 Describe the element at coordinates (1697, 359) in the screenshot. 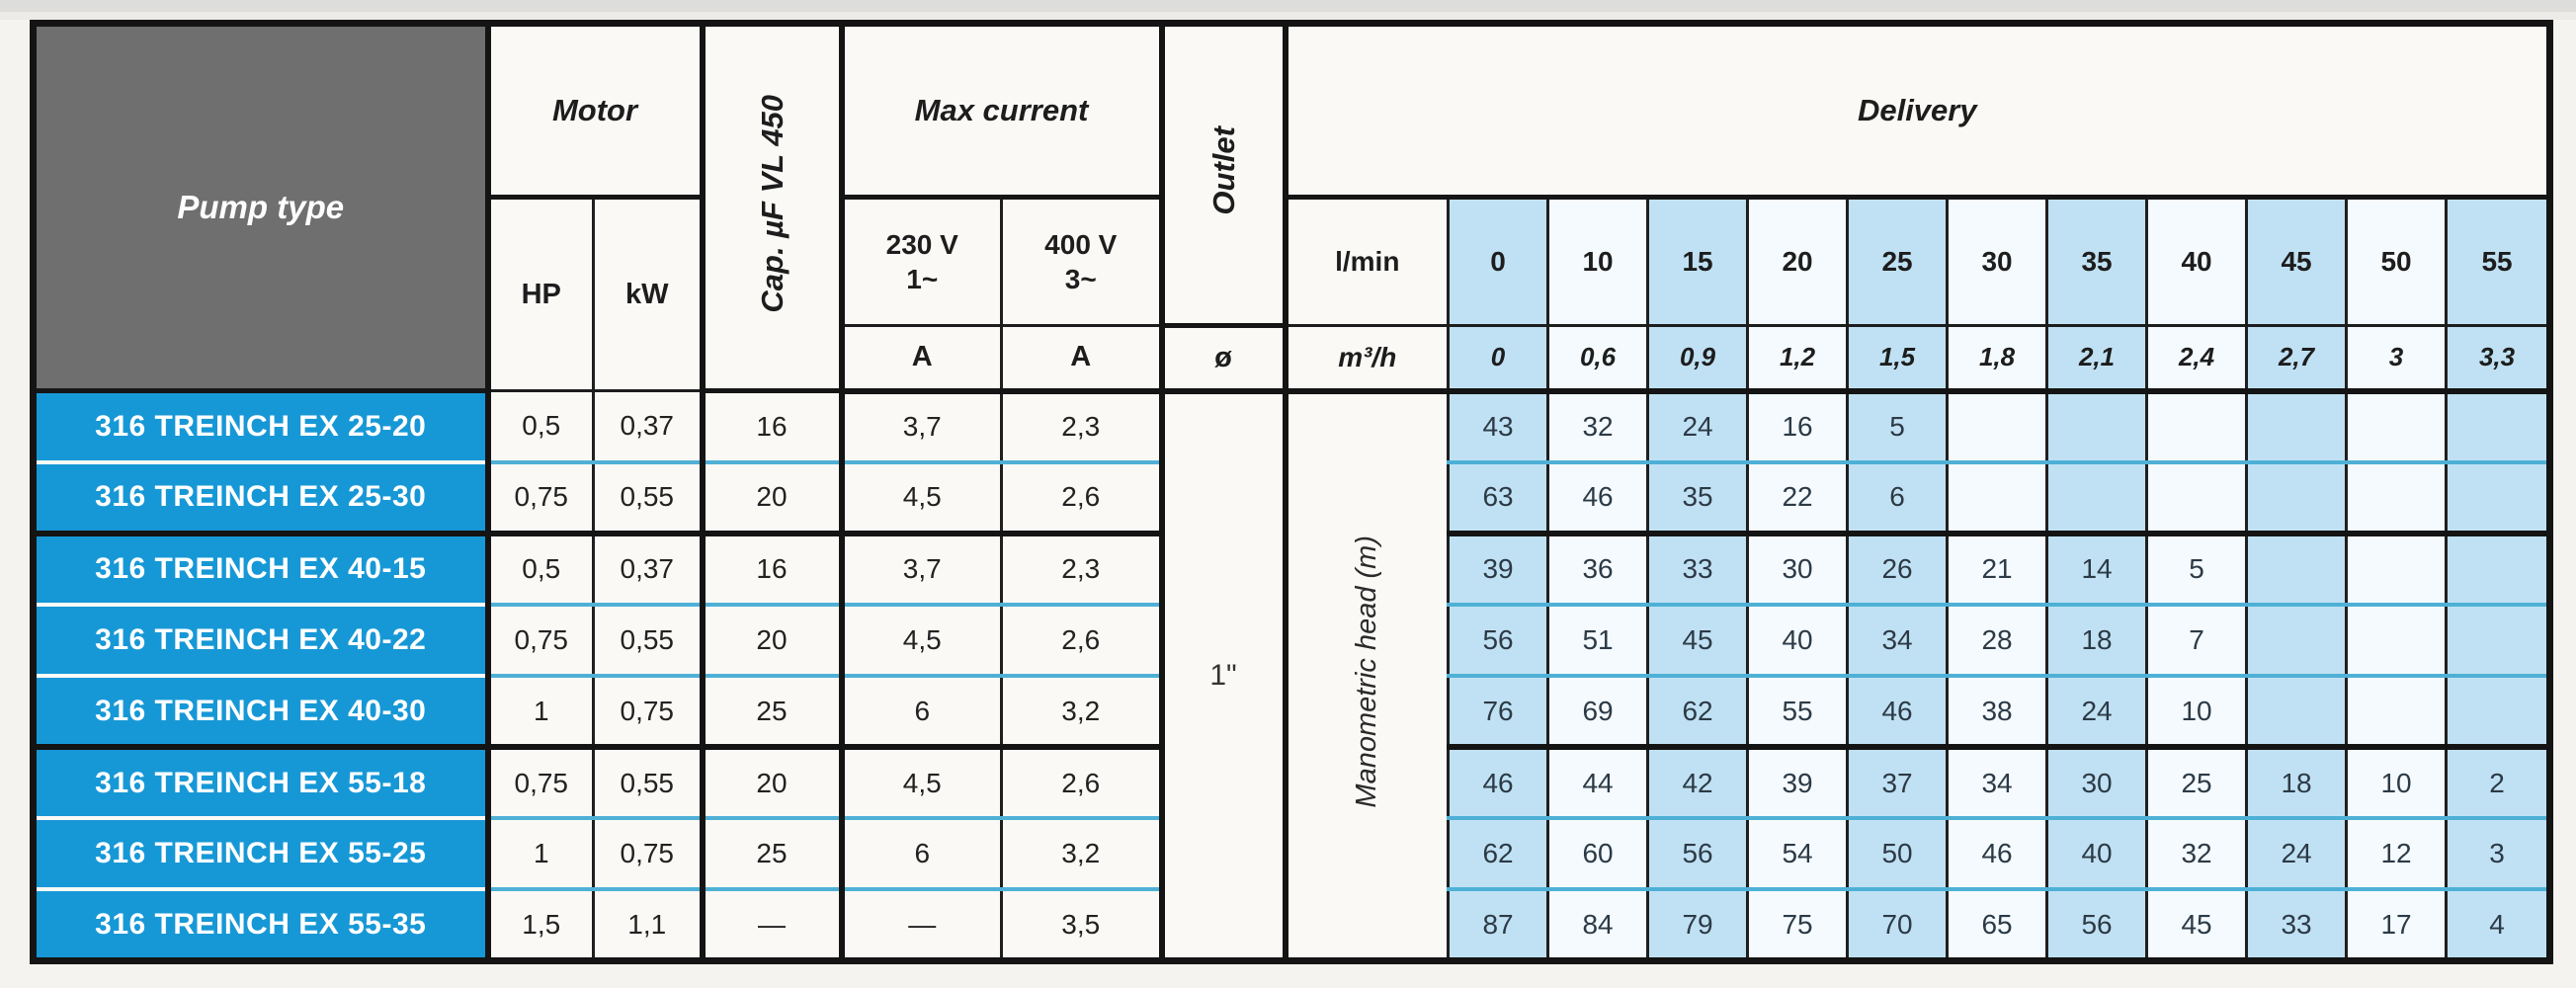

I see `delivery-m3h-col-2: 0,9` at that location.